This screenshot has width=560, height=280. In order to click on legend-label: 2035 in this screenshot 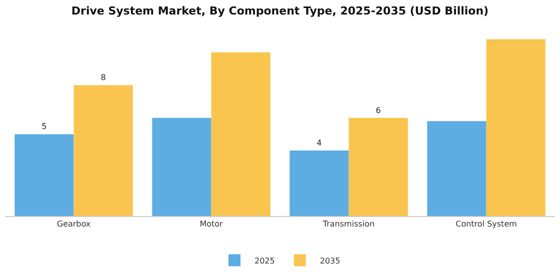, I will do `click(330, 261)`.